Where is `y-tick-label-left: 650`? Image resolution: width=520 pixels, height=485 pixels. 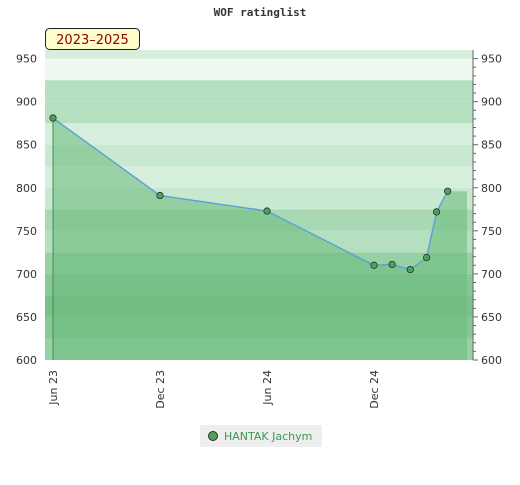 y-tick-label-left: 650 is located at coordinates (26, 317).